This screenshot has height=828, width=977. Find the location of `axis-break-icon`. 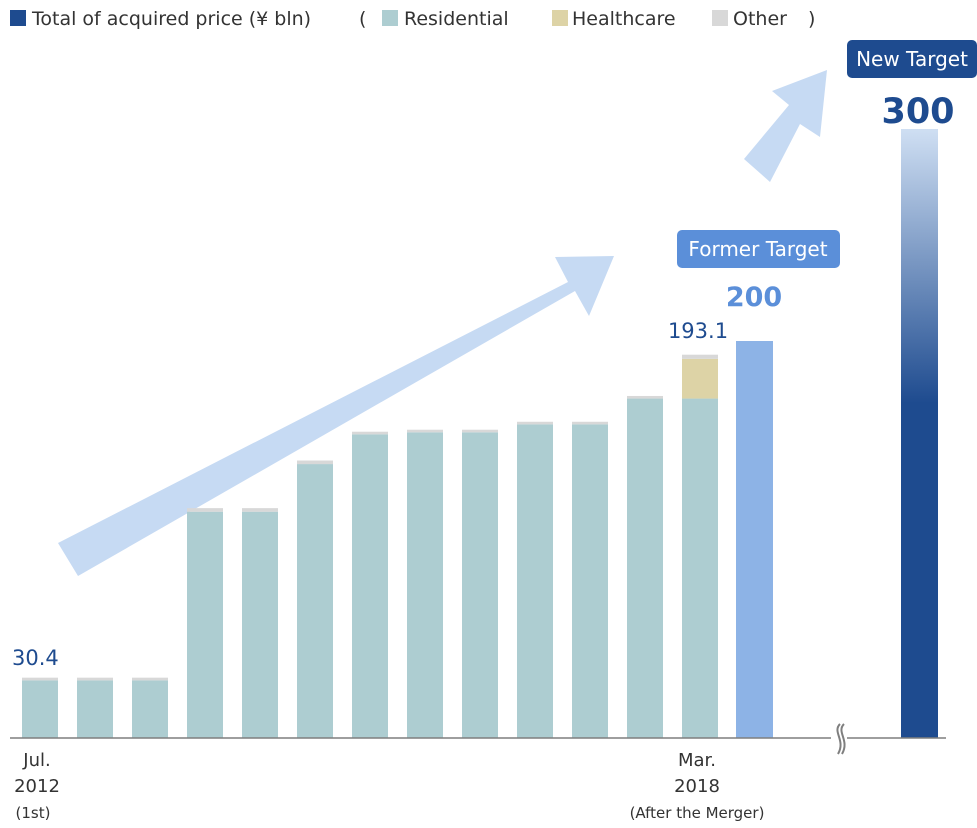

axis-break-icon is located at coordinates (839, 739).